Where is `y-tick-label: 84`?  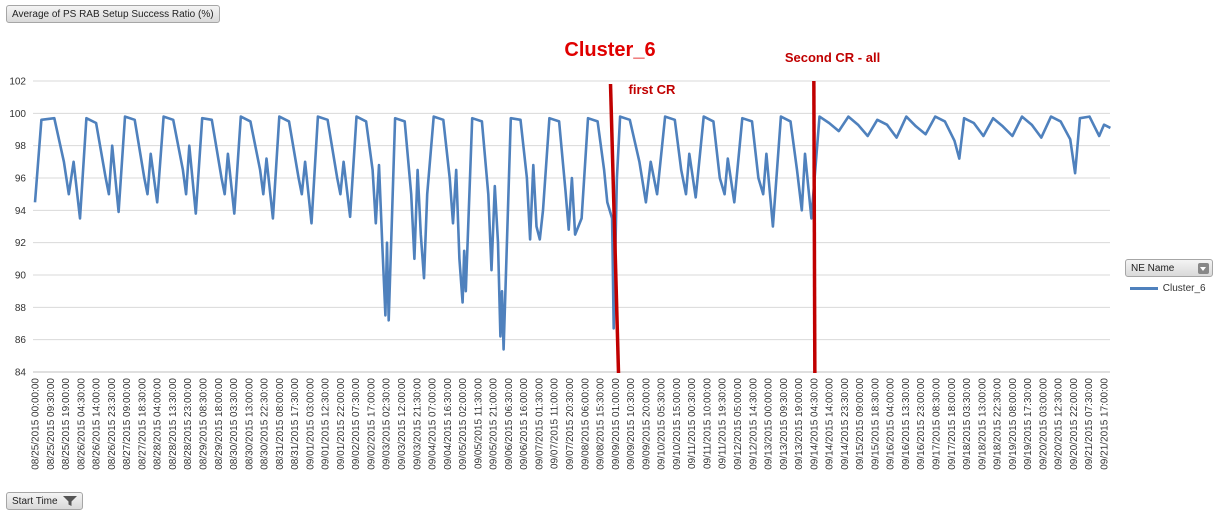 y-tick-label: 84 is located at coordinates (21, 373).